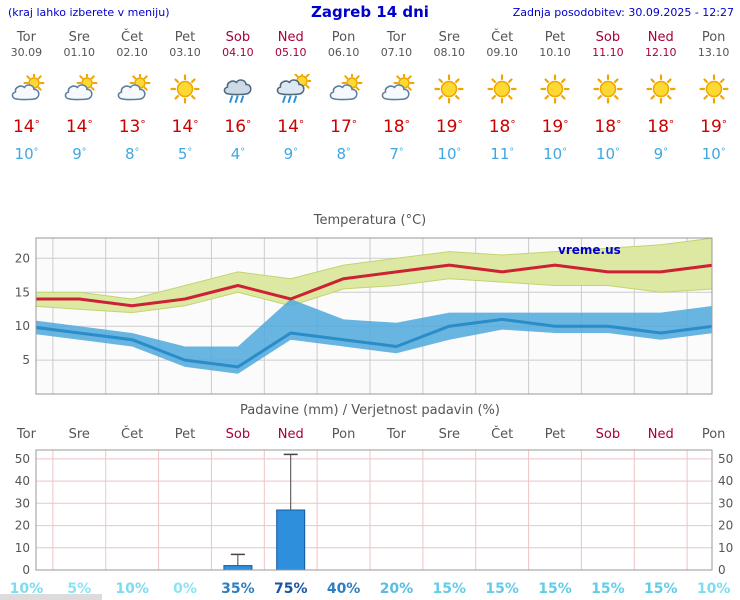 This screenshot has width=740, height=600. Describe the element at coordinates (22, 459) in the screenshot. I see `svg-text: 50` at that location.